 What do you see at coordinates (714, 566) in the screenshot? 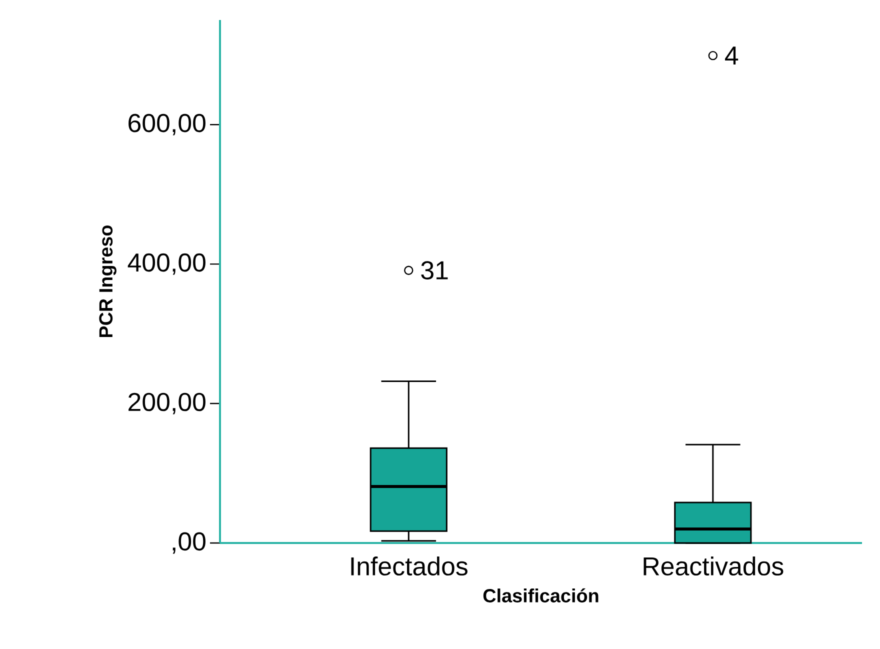
I see `x-tick-label: Reactivados` at bounding box center [714, 566].